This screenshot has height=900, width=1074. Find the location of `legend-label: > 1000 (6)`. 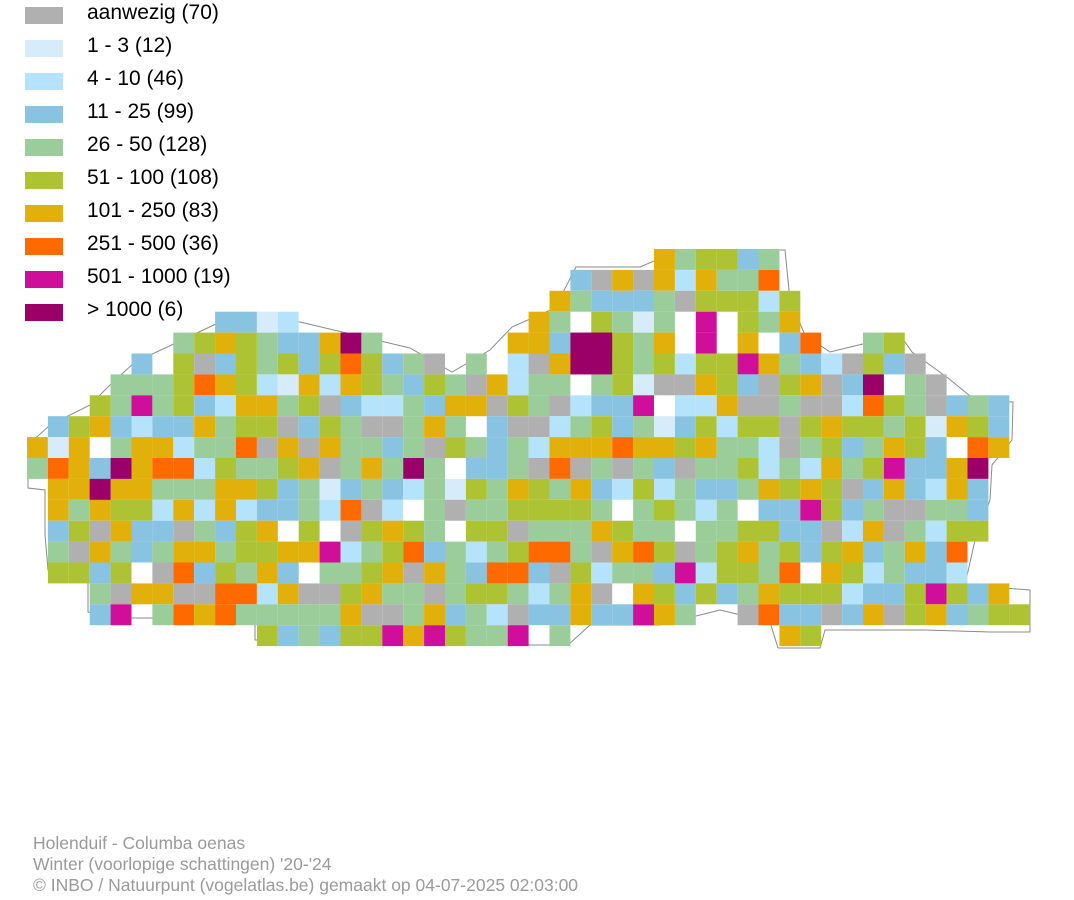

legend-label: > 1000 (6) is located at coordinates (135, 309).